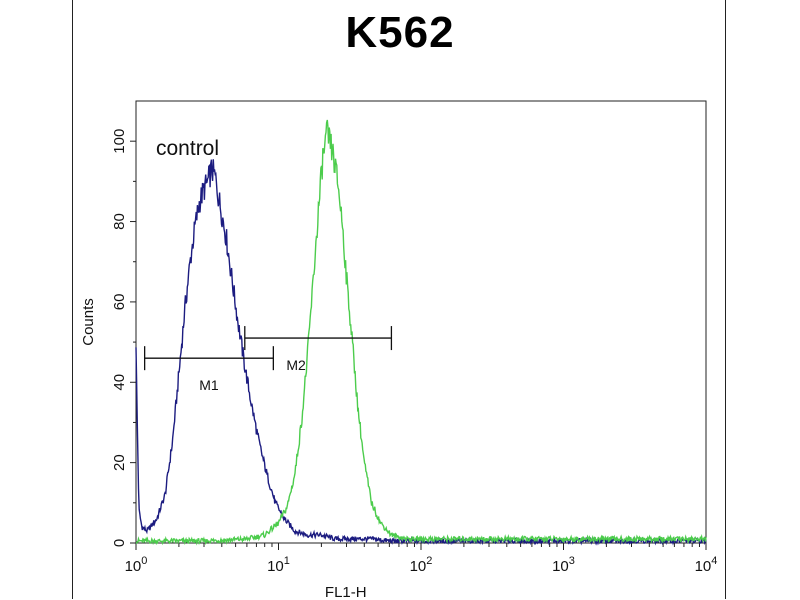 The width and height of the screenshot is (800, 600). What do you see at coordinates (119, 141) in the screenshot?
I see `y-tick-label: 100` at bounding box center [119, 141].